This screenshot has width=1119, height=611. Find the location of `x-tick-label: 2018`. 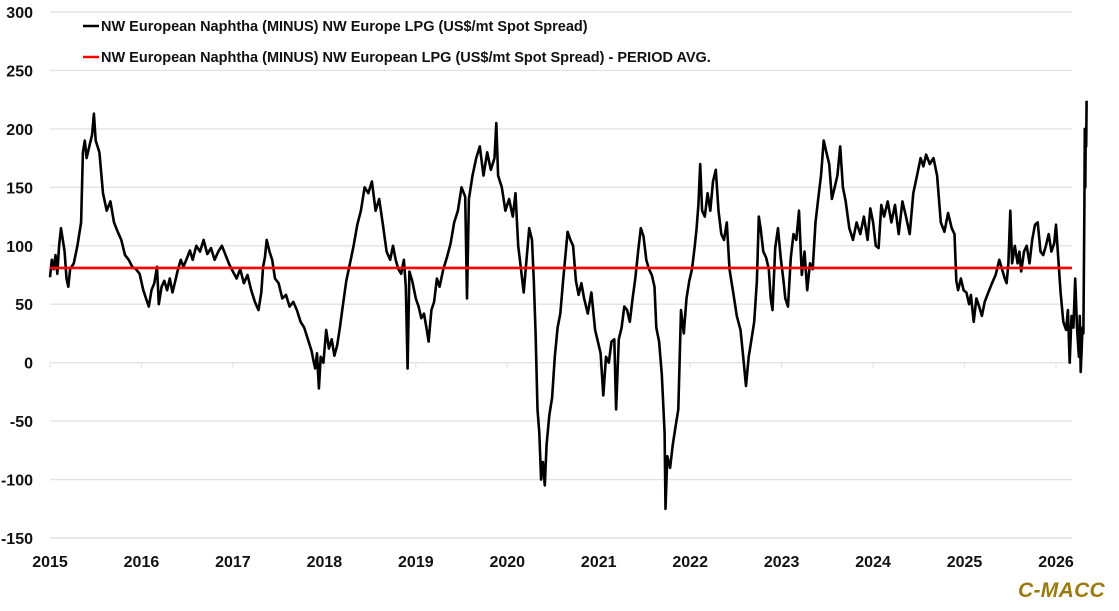

x-tick-label: 2018 is located at coordinates (325, 562).